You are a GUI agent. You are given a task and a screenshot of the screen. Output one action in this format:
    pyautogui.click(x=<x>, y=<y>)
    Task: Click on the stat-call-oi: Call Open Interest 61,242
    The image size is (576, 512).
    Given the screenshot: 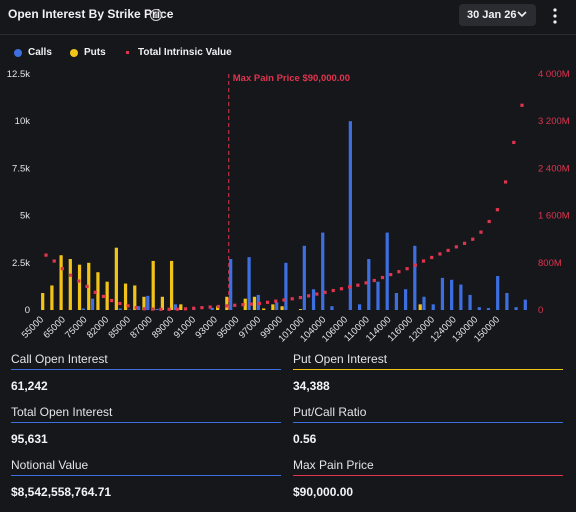 What is the action you would take?
    pyautogui.click(x=146, y=372)
    